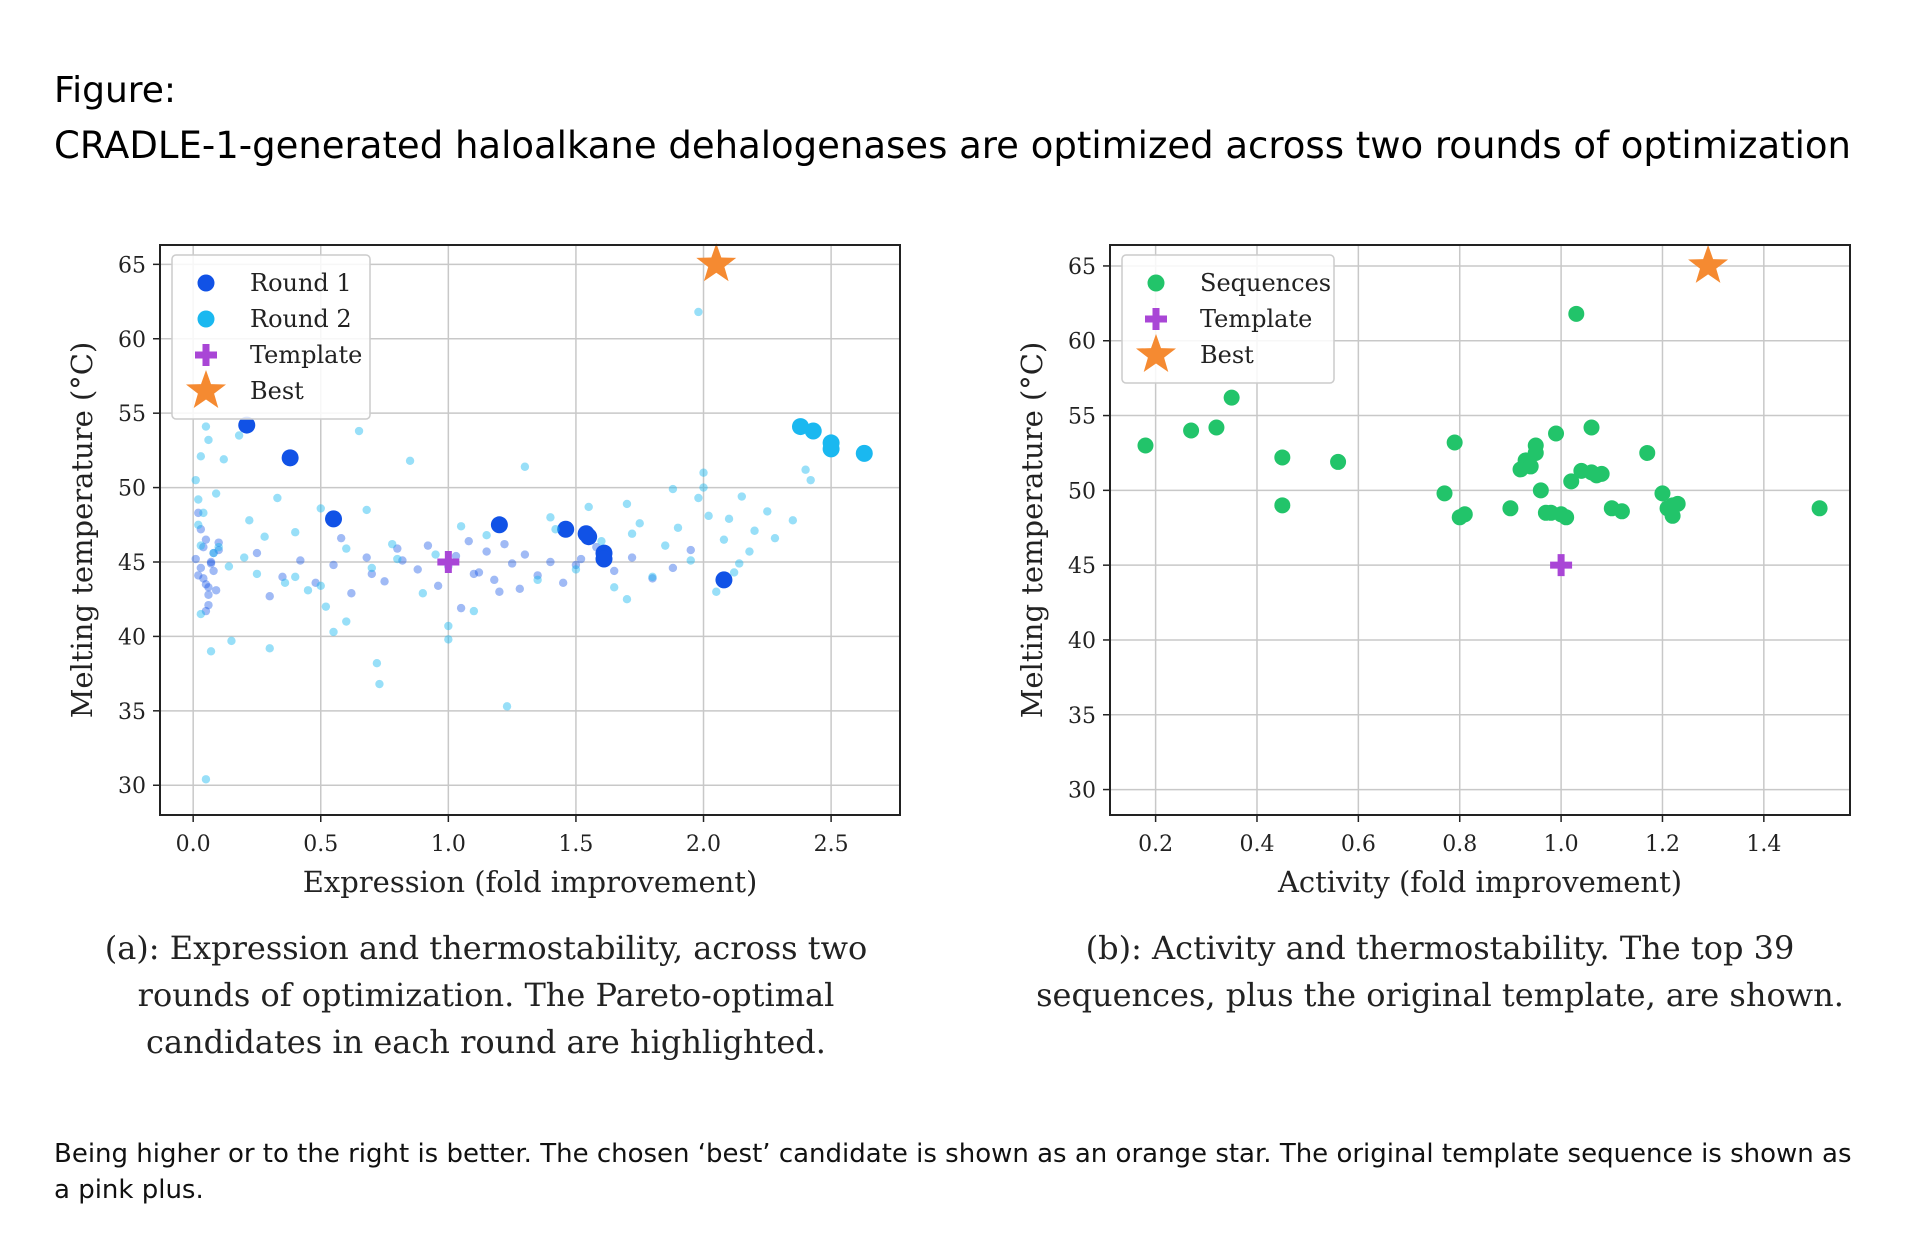  Describe the element at coordinates (1082, 342) in the screenshot. I see `y-tick-label: 60` at that location.